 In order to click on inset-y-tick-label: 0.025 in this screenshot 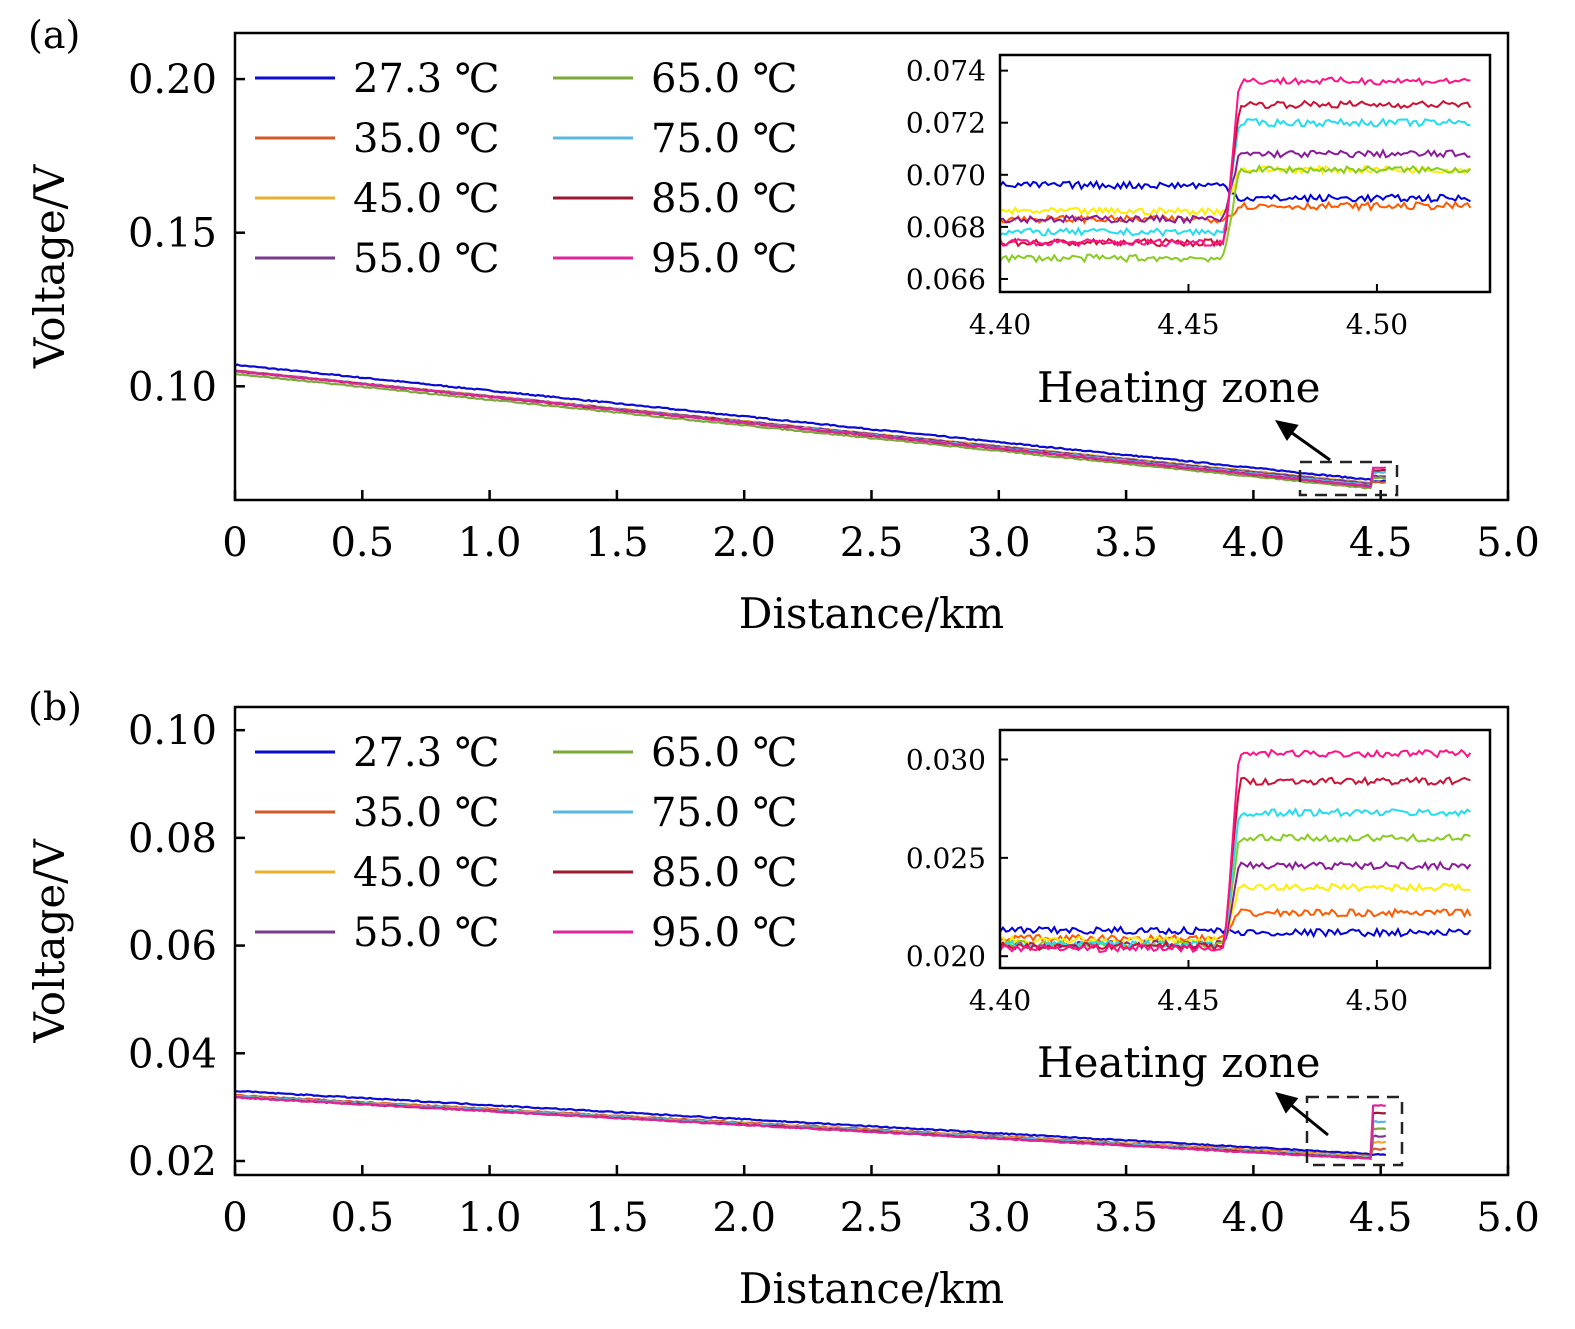, I will do `click(946, 858)`.